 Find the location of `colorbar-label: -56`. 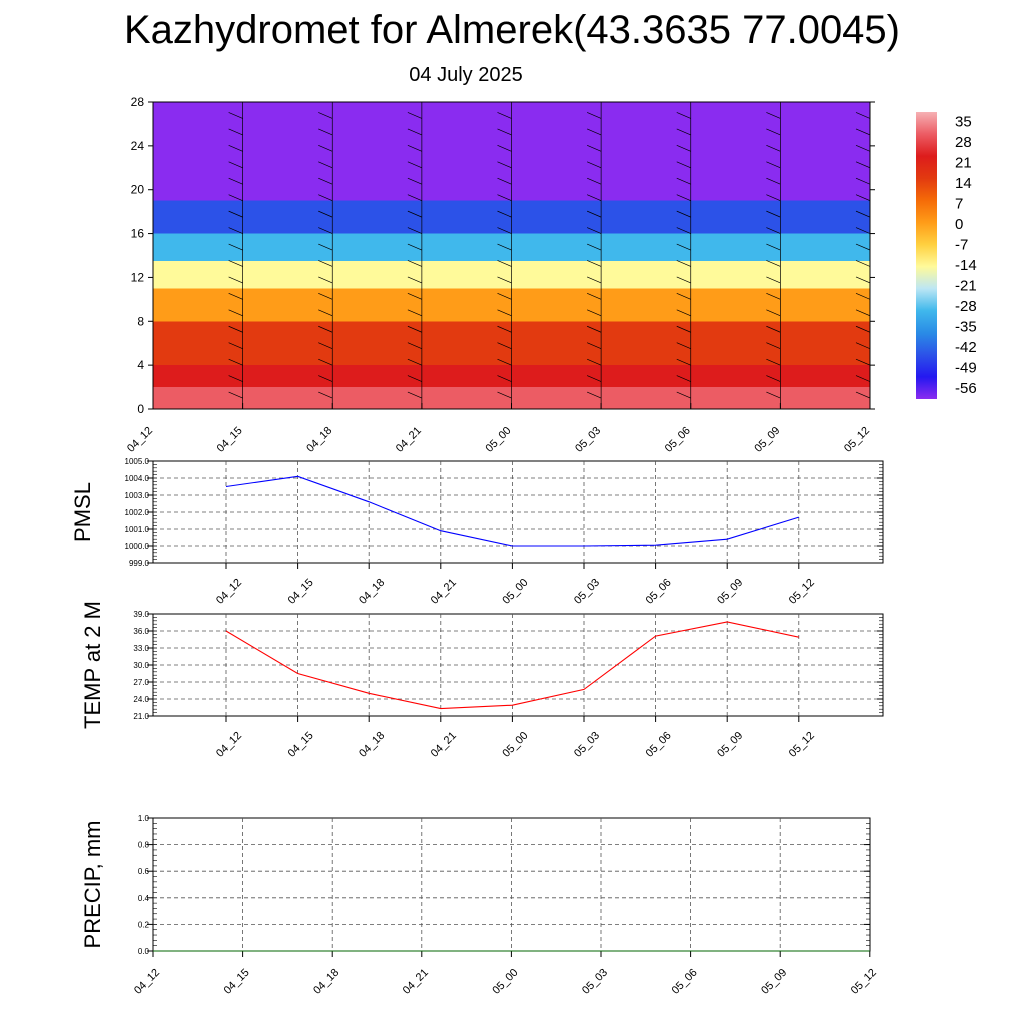

colorbar-label: -56 is located at coordinates (966, 388).